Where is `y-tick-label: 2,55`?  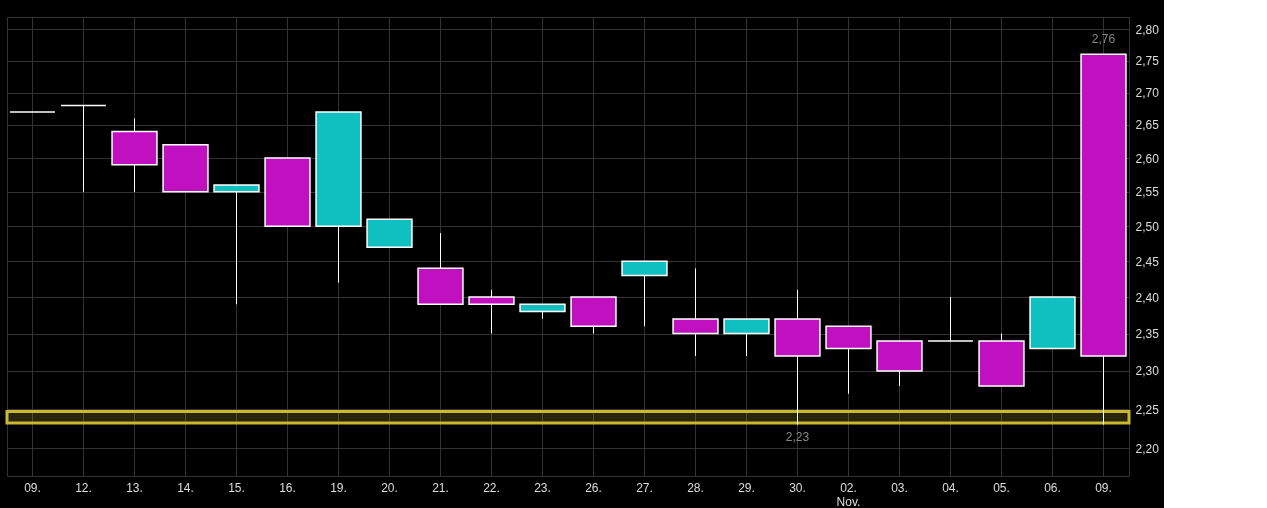 y-tick-label: 2,55 is located at coordinates (1147, 192).